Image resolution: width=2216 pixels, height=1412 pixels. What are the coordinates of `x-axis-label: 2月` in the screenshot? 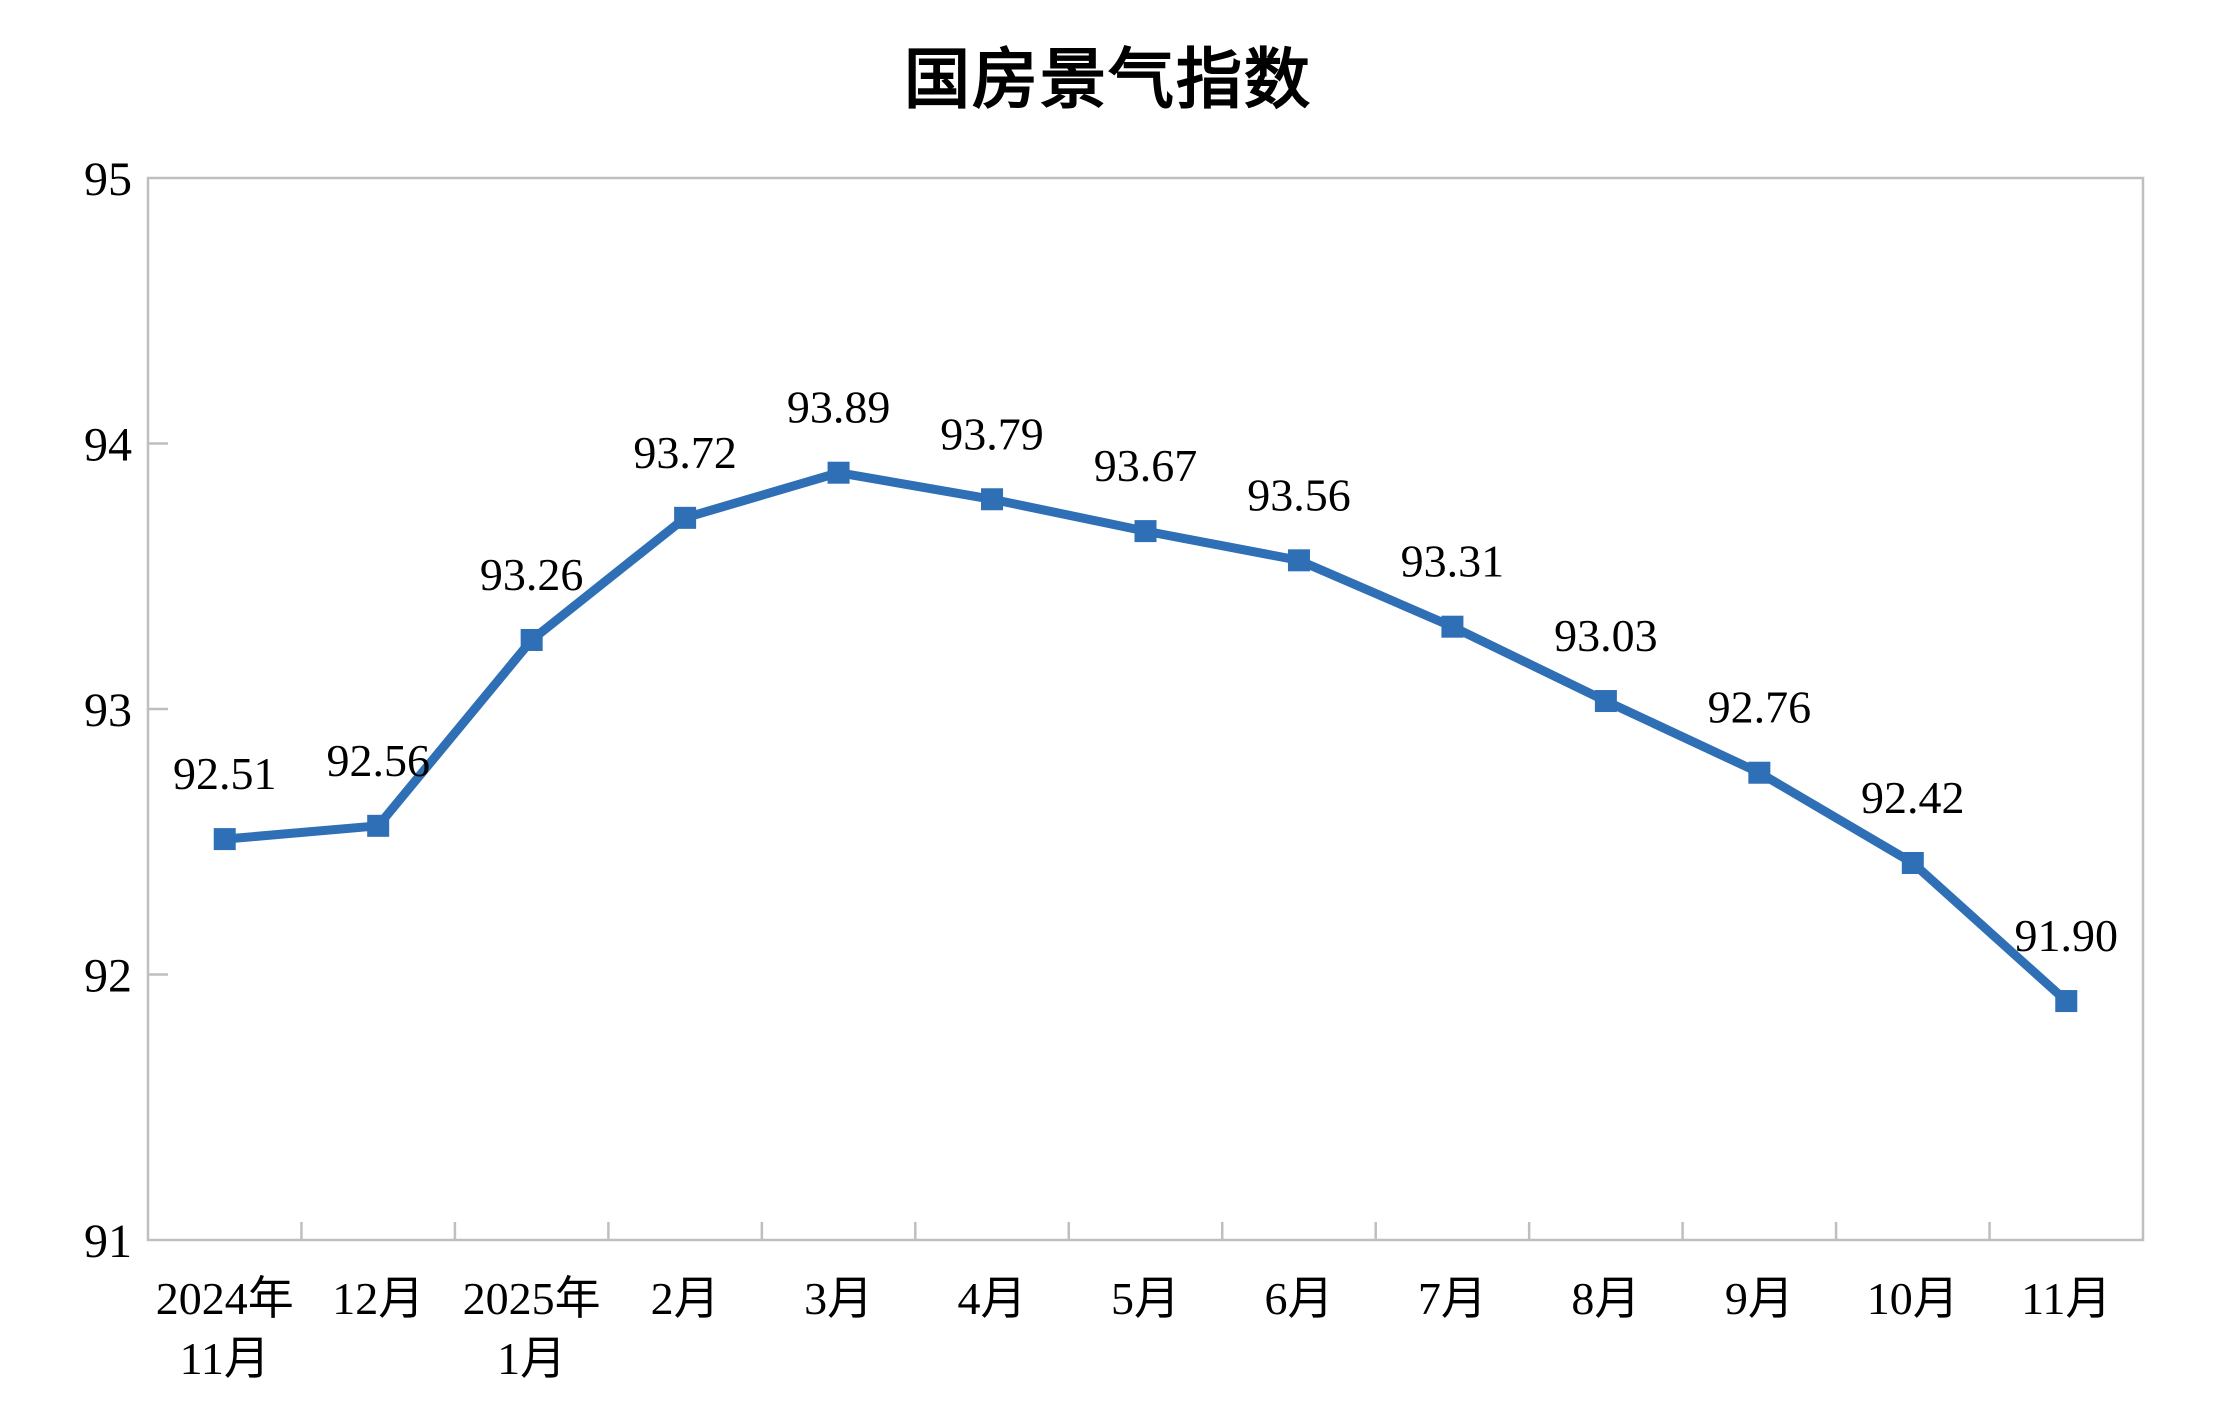 It's located at (685, 1298).